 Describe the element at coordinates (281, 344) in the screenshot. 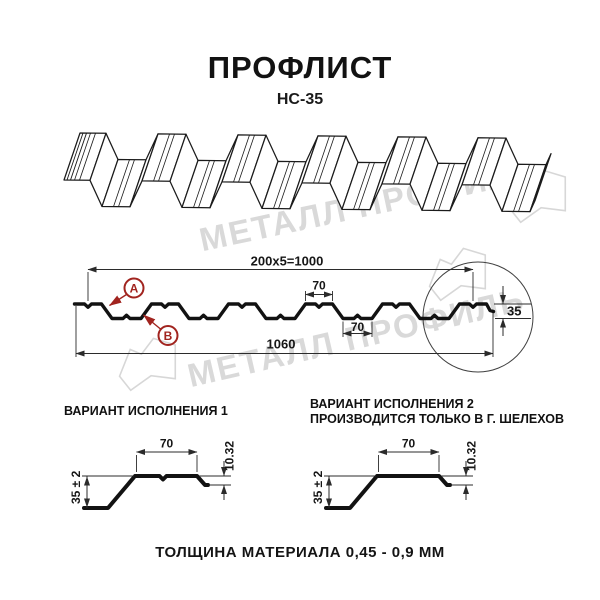

I see `dim-label-total-width: 1060` at that location.